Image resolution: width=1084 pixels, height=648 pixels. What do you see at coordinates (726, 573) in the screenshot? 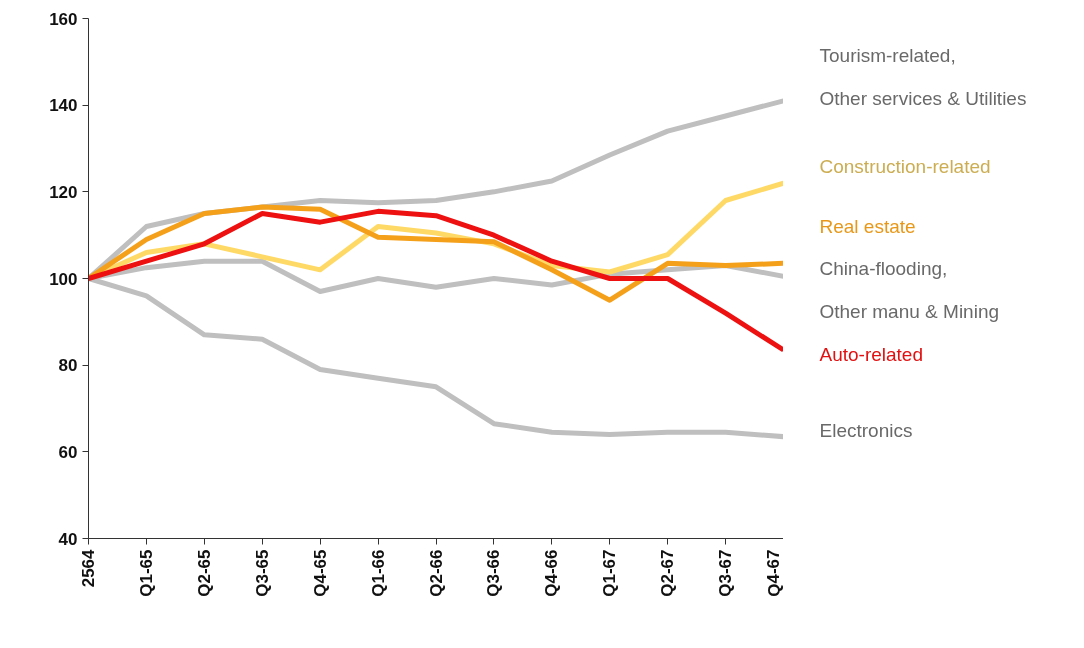
I see `x-tick-label: Q3-67` at bounding box center [726, 573].